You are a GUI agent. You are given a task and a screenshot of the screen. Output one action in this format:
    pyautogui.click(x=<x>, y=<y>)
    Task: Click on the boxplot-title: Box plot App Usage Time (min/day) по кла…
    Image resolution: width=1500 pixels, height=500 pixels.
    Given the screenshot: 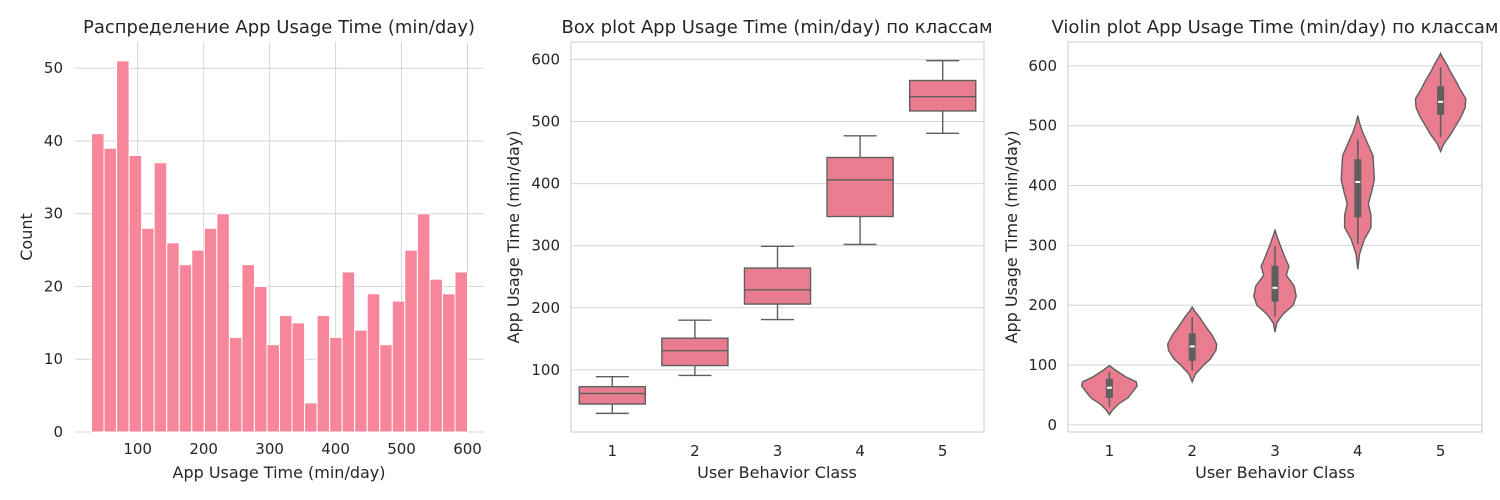 What is the action you would take?
    pyautogui.click(x=776, y=27)
    